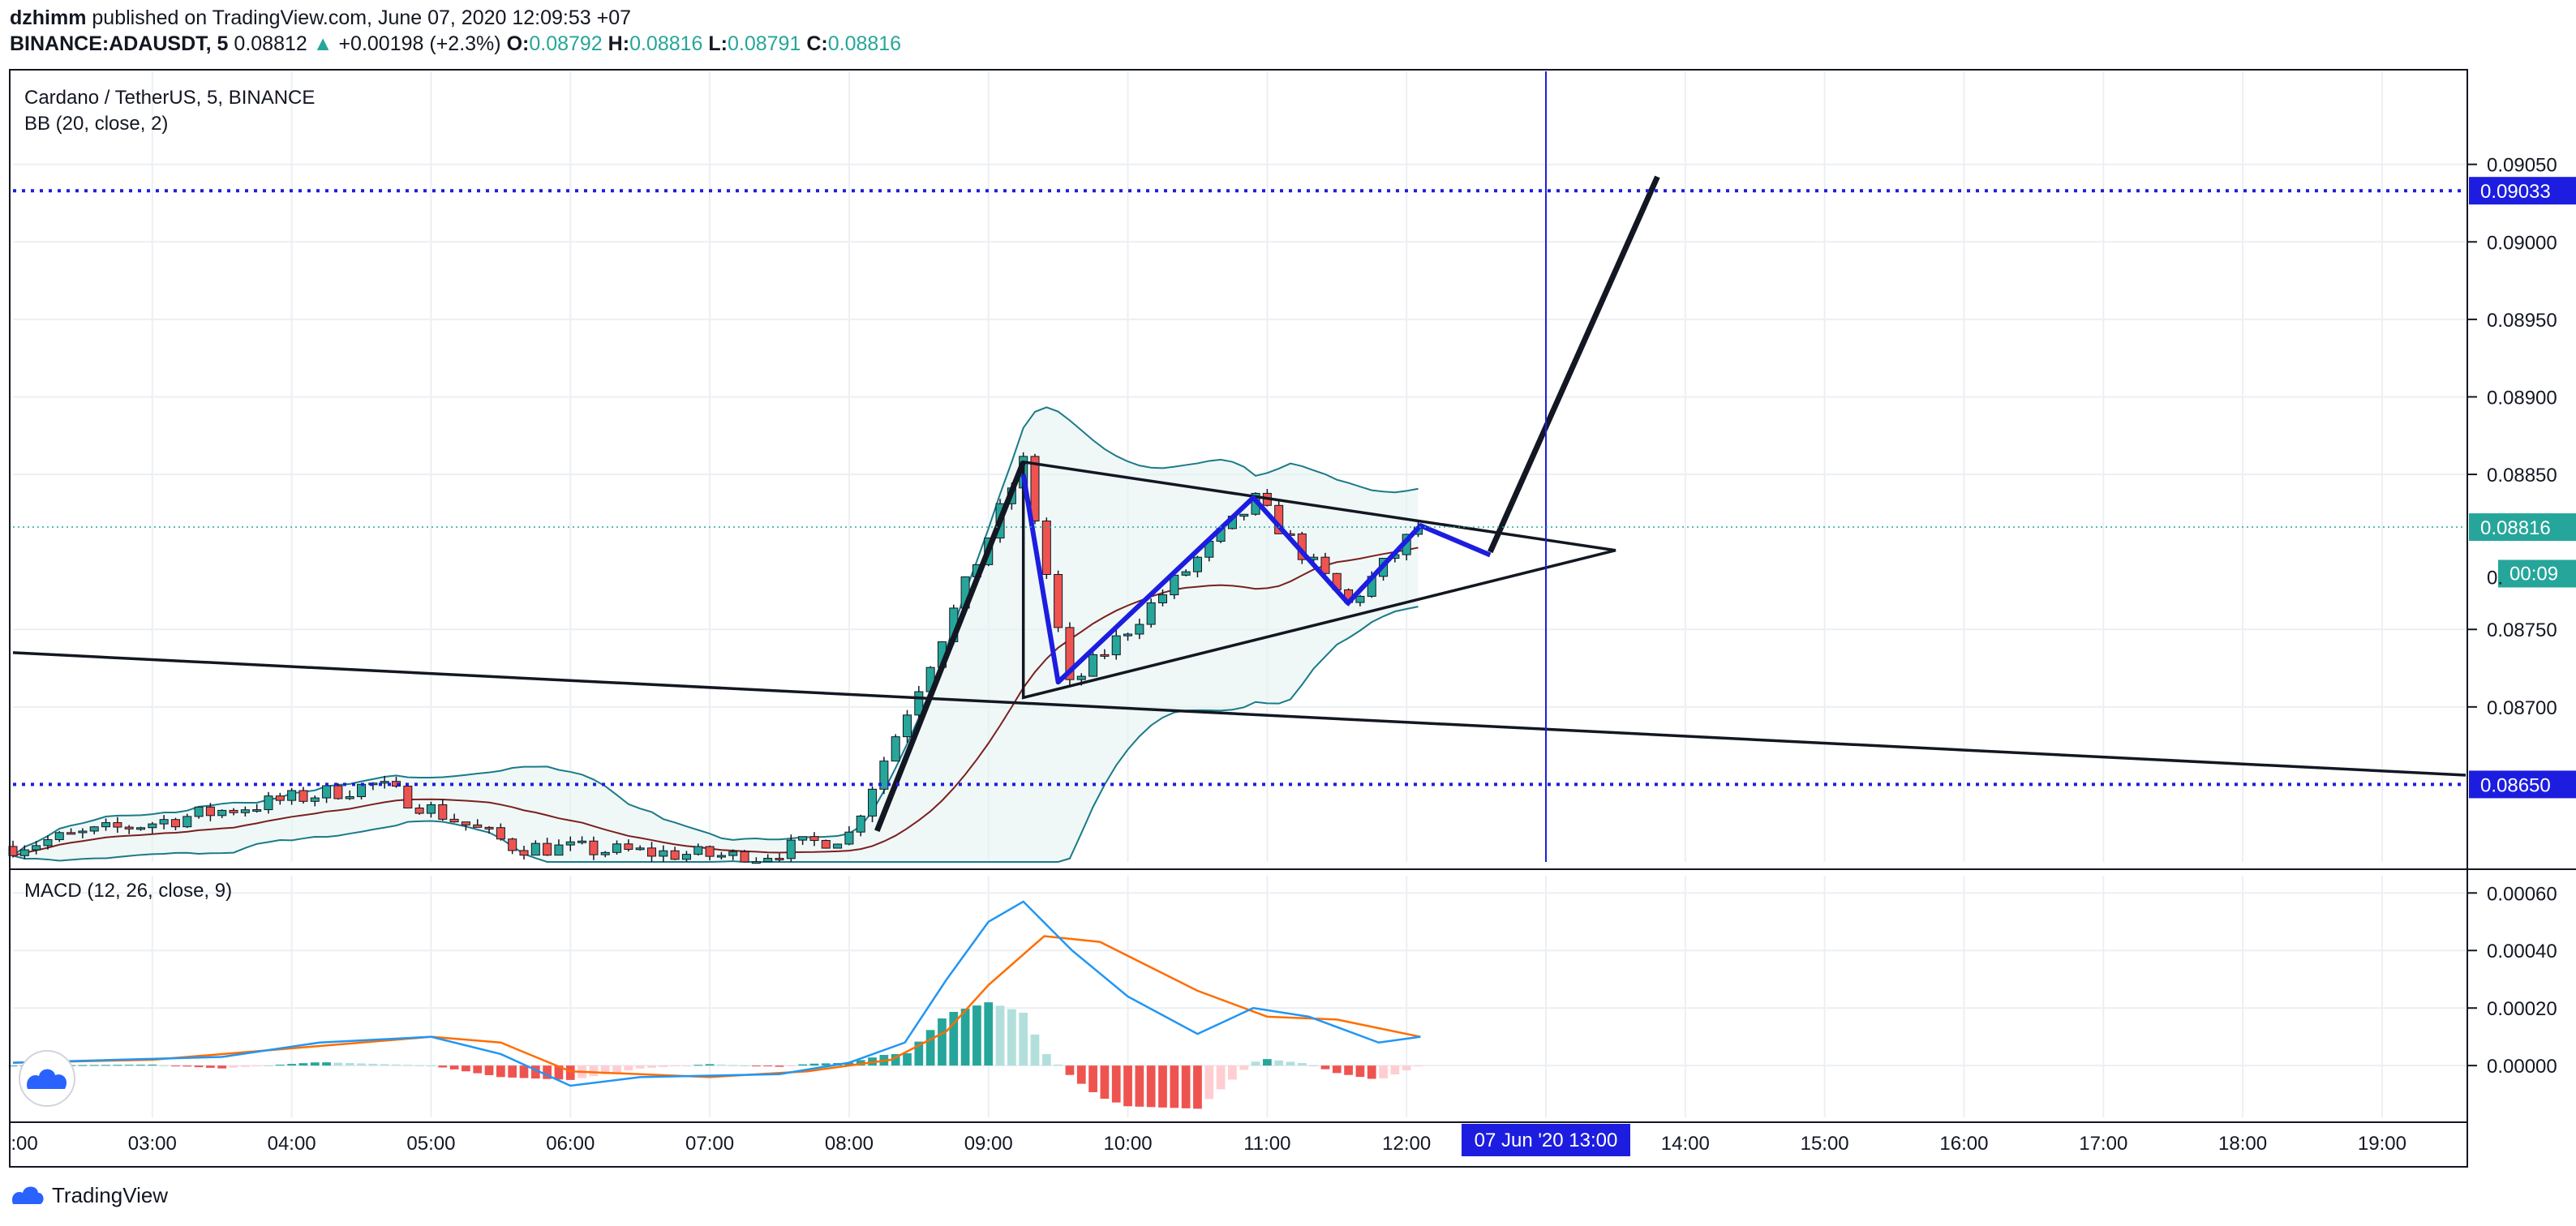  I want to click on countdown-text: 00:09, so click(2533, 574).